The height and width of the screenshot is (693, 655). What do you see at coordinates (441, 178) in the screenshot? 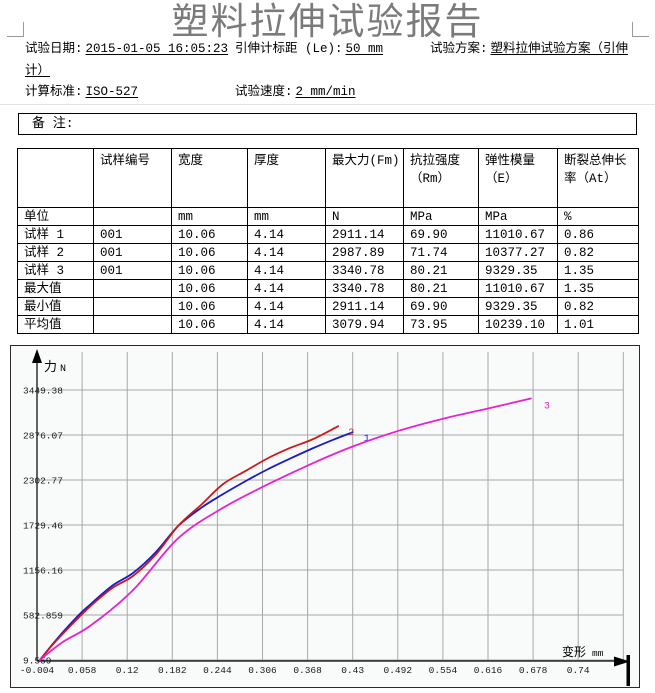
I see `column-header: 抗拉强度 （Rm）` at bounding box center [441, 178].